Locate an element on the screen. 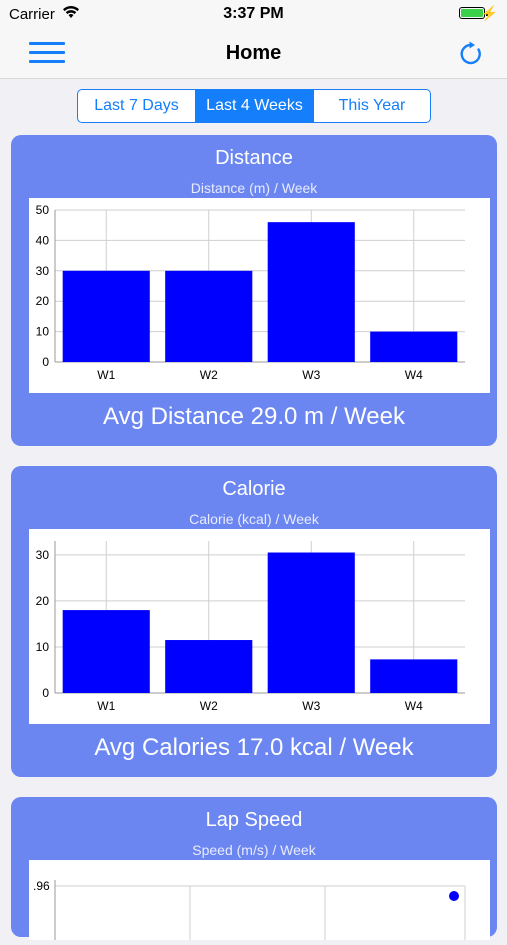  battery-icon is located at coordinates (473, 13).